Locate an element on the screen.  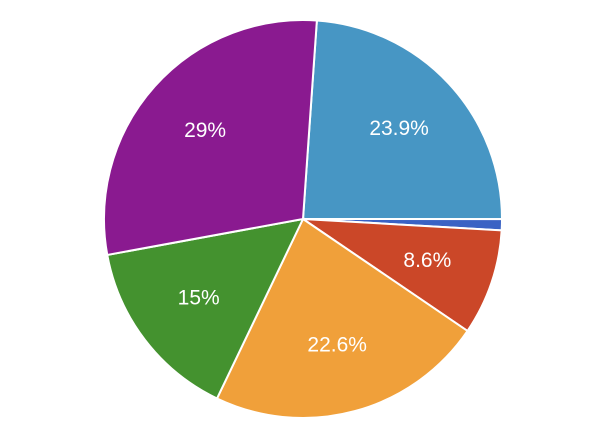
slice-label: 23.9% is located at coordinates (399, 128).